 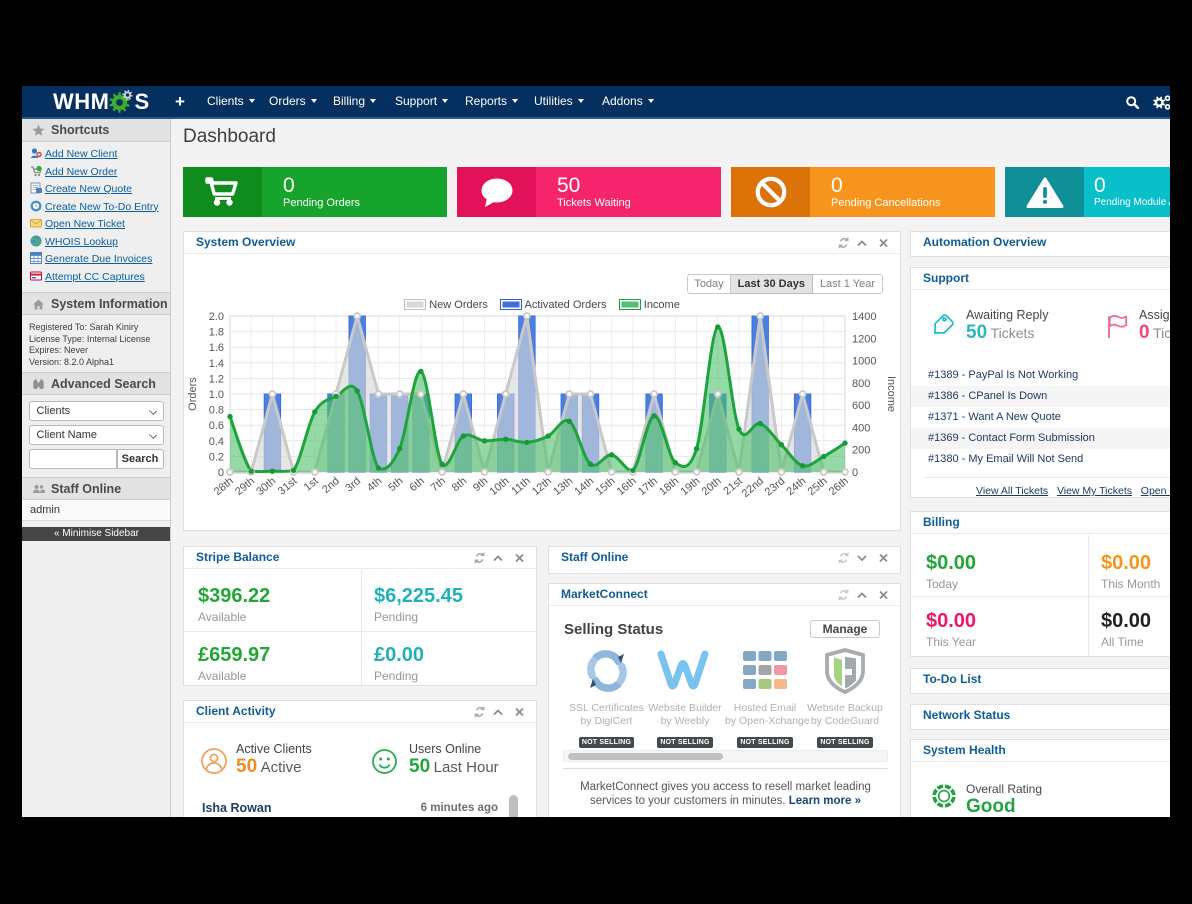 I want to click on svg-text: 1.6, so click(x=216, y=348).